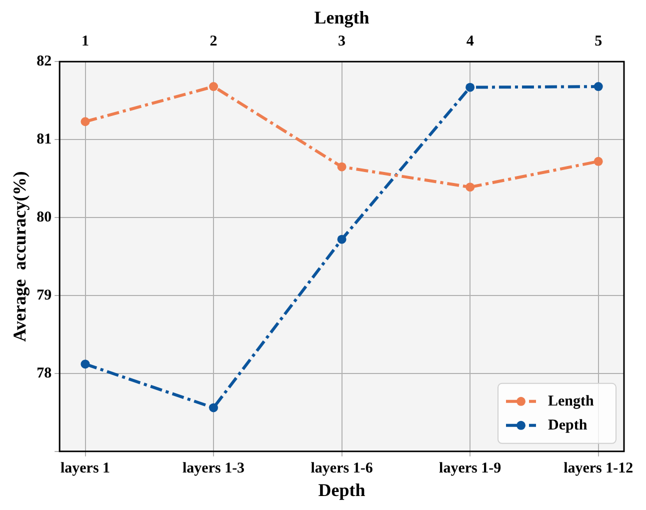 This screenshot has height=510, width=646. What do you see at coordinates (342, 17) in the screenshot?
I see `x2-axis-title: Length` at bounding box center [342, 17].